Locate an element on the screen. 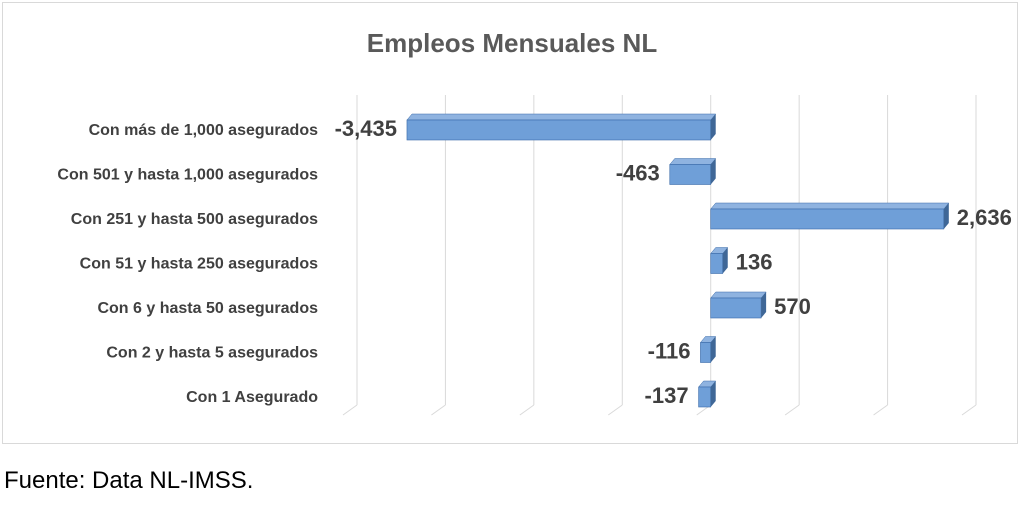  chart-title: Empleos Mensuales NL is located at coordinates (512, 43).